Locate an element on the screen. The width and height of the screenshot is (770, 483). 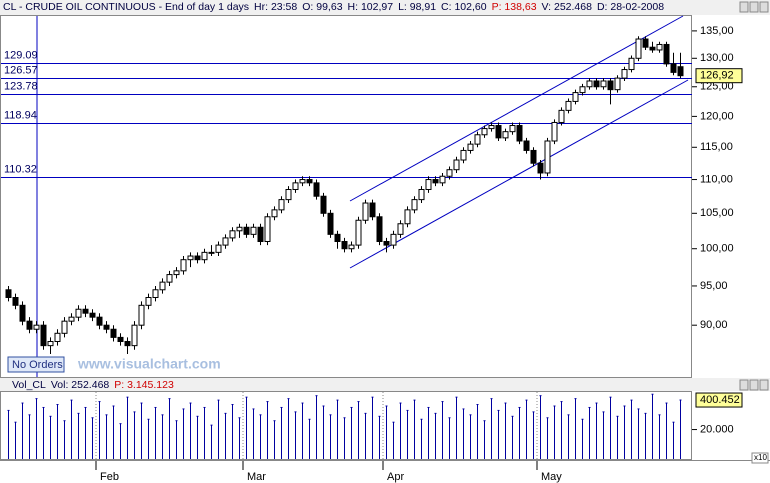
header-field: Vol_CL is located at coordinates (29, 385).